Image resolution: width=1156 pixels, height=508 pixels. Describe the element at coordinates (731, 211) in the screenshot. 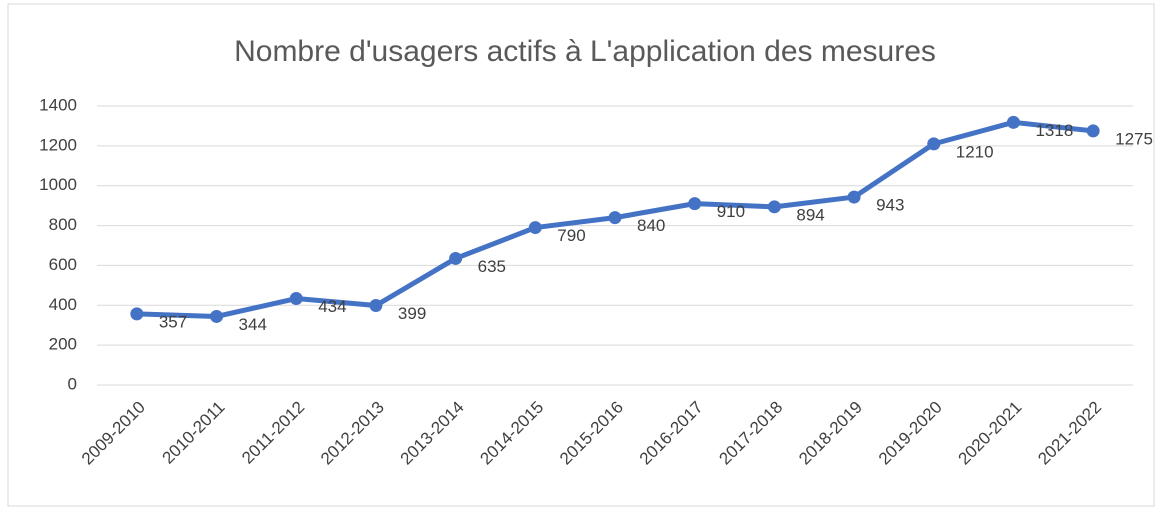

I see `data-label: 910` at that location.